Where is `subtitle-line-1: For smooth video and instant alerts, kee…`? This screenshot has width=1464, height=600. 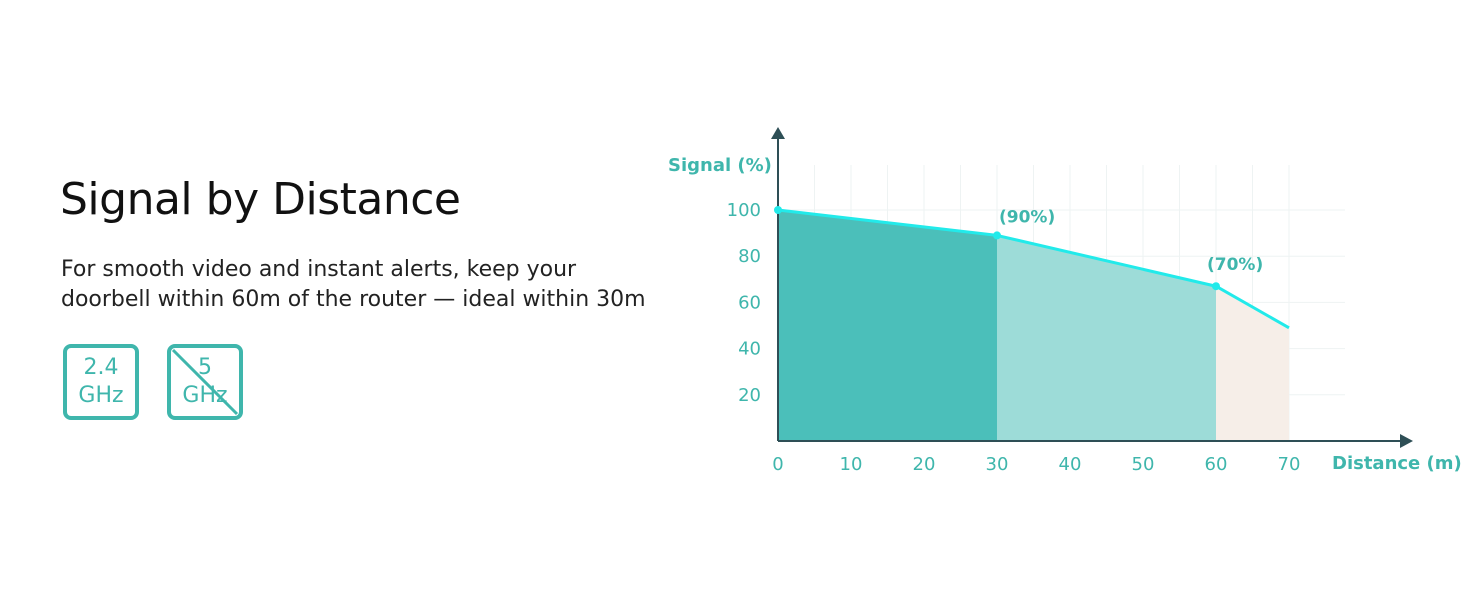 subtitle-line-1: For smooth video and instant alerts, kee… is located at coordinates (319, 269).